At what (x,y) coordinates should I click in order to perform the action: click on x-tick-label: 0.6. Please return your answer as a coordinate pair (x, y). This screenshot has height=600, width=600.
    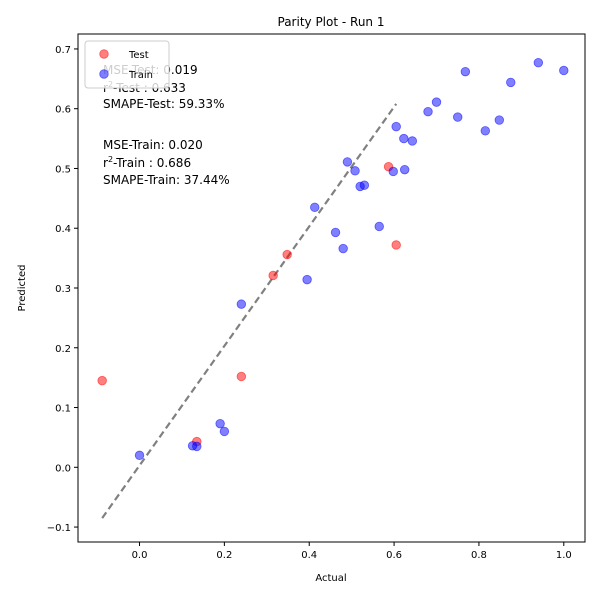
    Looking at the image, I should click on (394, 555).